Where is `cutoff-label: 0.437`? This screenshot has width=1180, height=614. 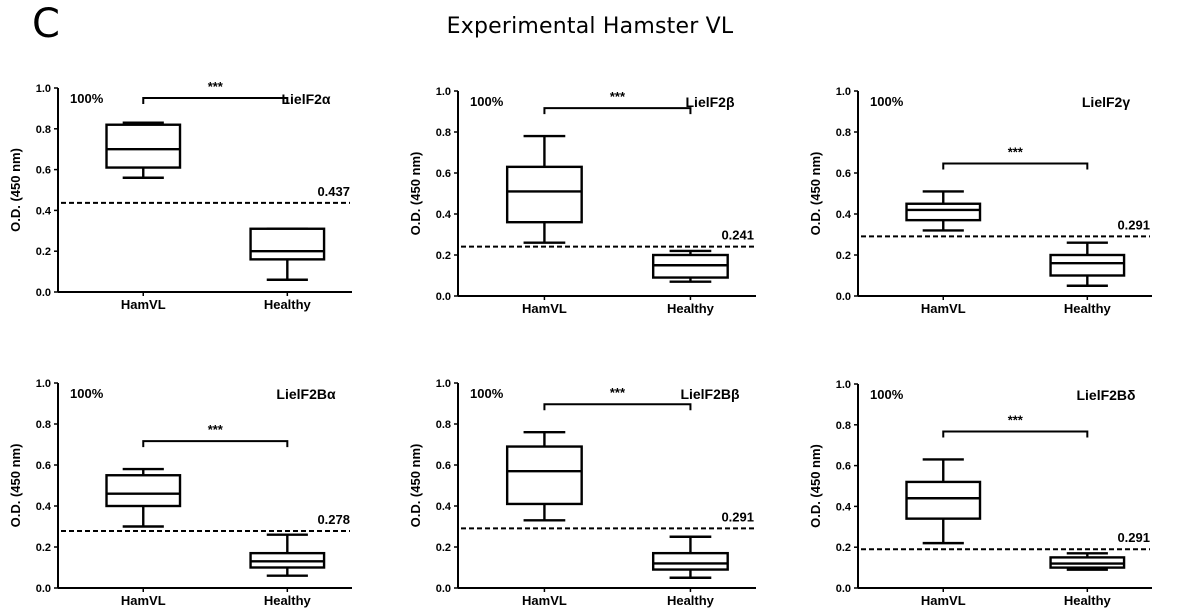
cutoff-label: 0.437 is located at coordinates (333, 191).